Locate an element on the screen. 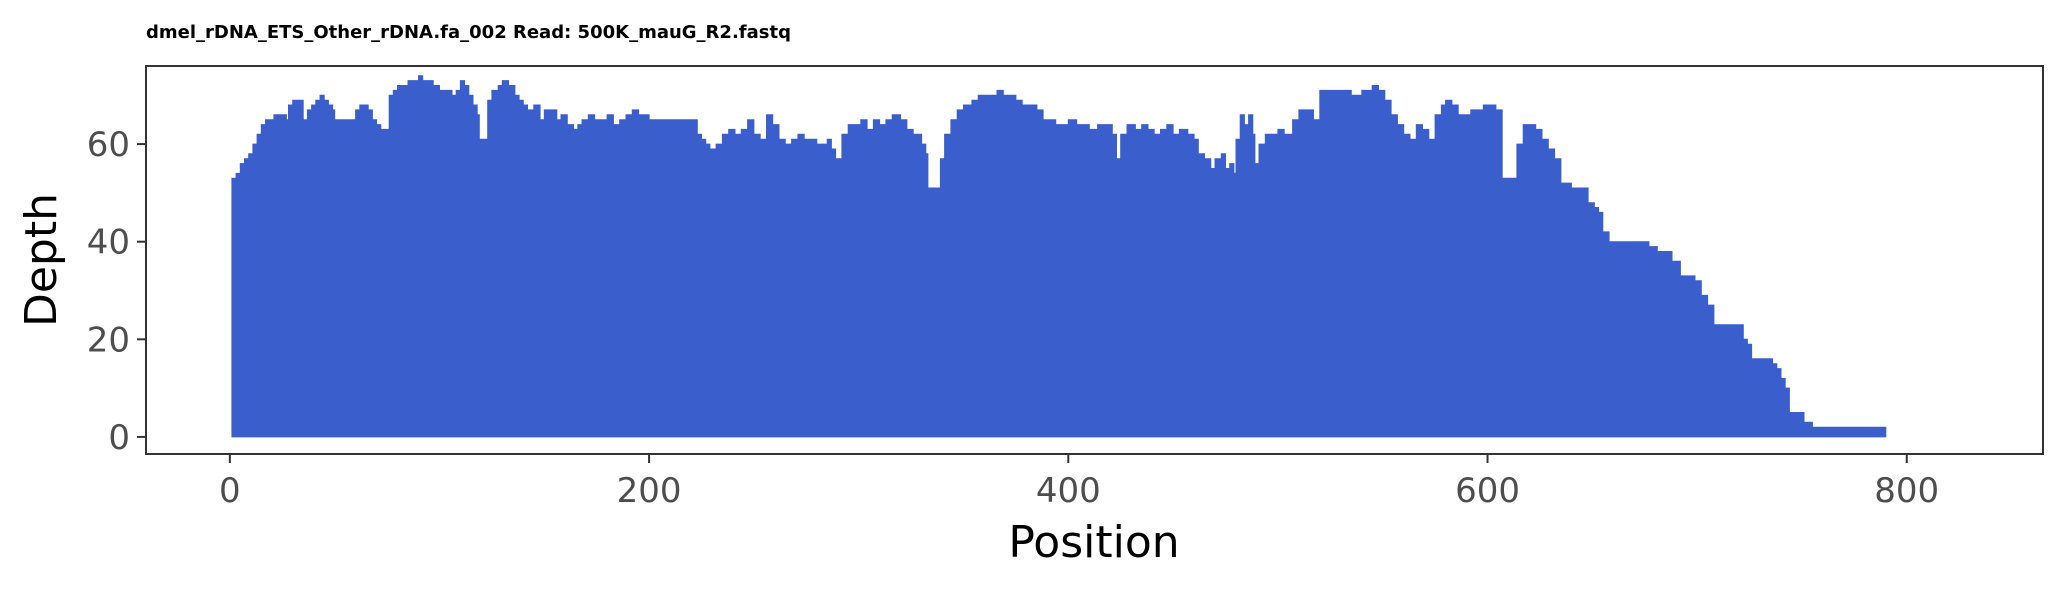 This screenshot has width=2066, height=590. y-tick-label: 20 is located at coordinates (108, 340).